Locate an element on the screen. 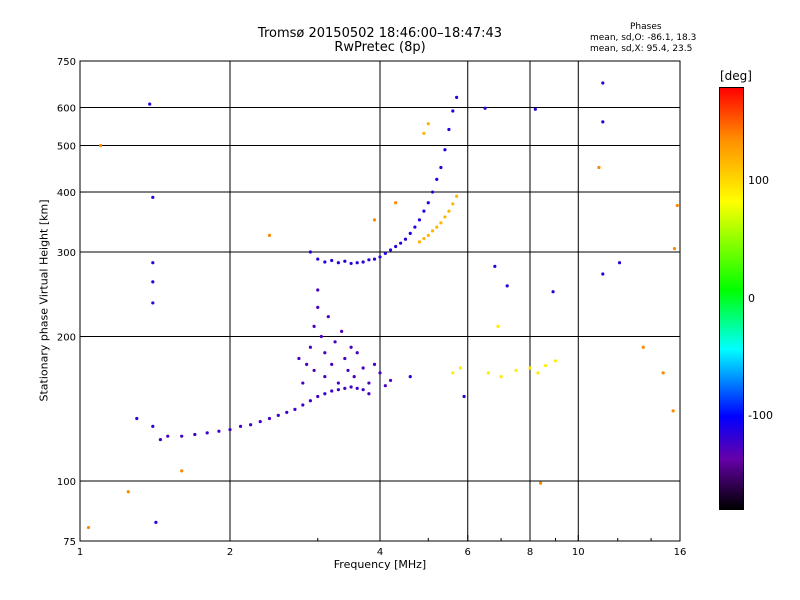 This screenshot has width=800, height=600. y-tick-label: 400 is located at coordinates (66, 193).